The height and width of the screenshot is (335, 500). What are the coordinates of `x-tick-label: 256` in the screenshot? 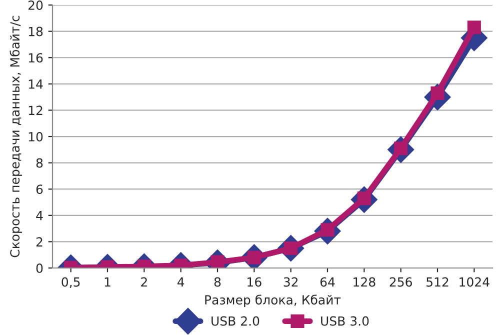 It's located at (401, 282).